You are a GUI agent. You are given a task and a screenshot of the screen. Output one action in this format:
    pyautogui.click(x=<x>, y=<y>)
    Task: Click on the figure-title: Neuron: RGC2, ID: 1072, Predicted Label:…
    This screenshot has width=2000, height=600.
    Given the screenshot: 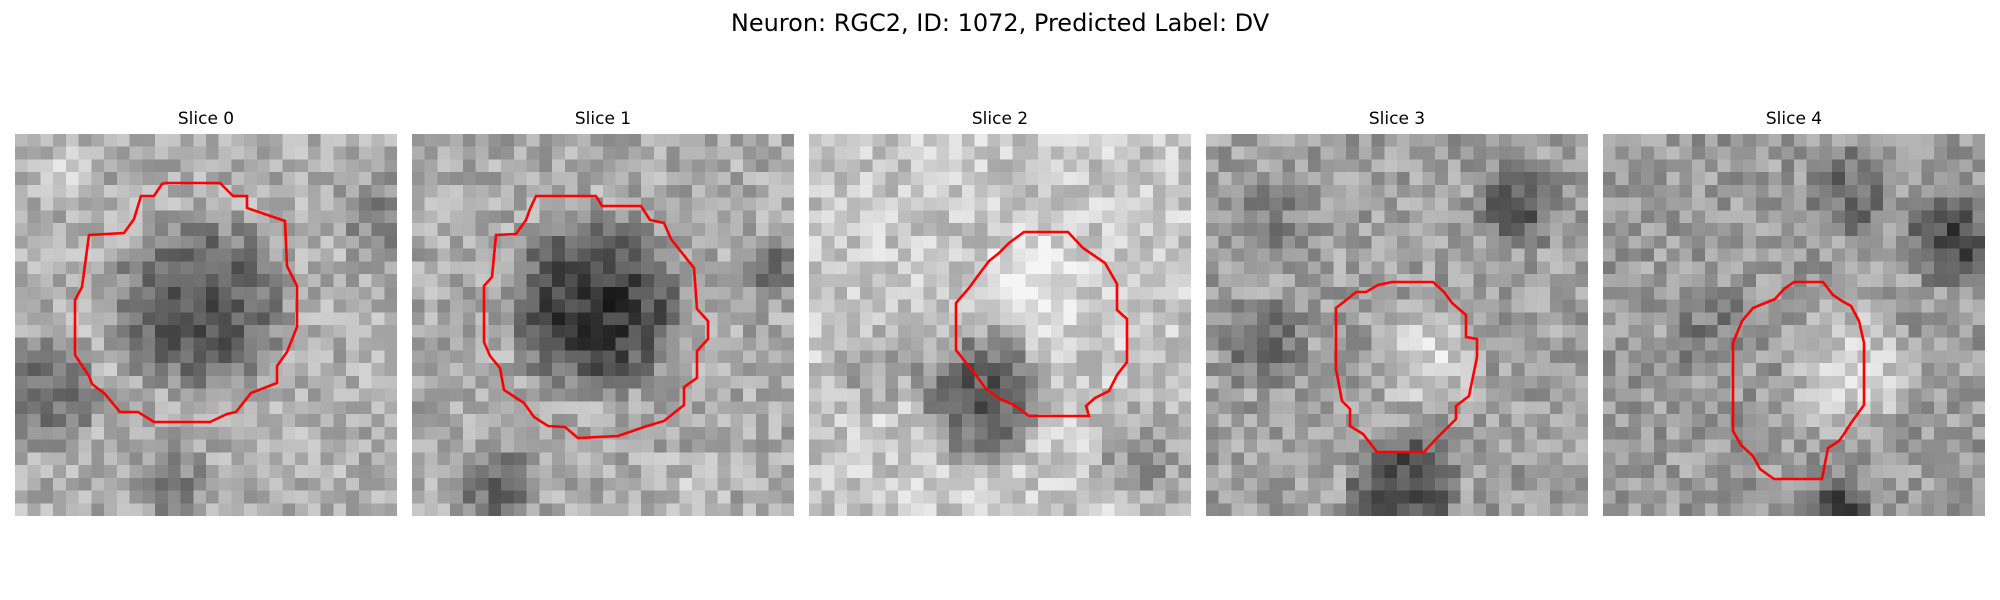 What is the action you would take?
    pyautogui.click(x=1000, y=23)
    